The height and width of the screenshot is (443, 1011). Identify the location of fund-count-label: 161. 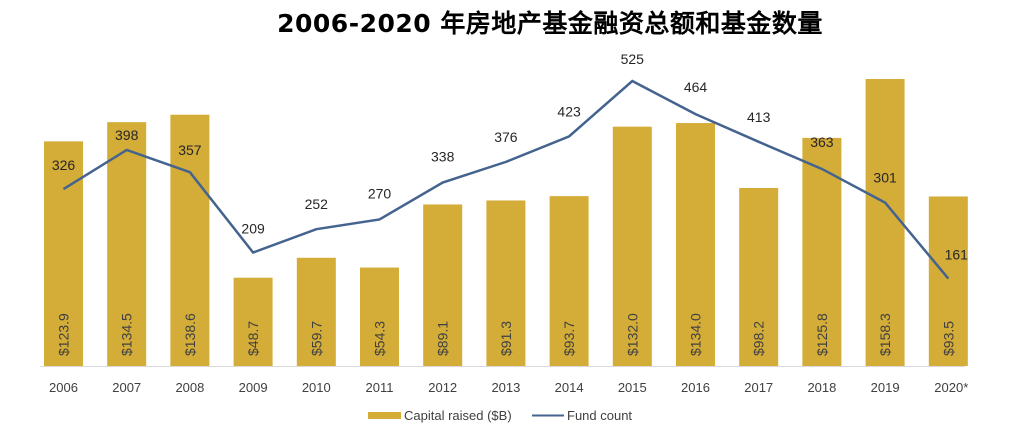
(957, 255).